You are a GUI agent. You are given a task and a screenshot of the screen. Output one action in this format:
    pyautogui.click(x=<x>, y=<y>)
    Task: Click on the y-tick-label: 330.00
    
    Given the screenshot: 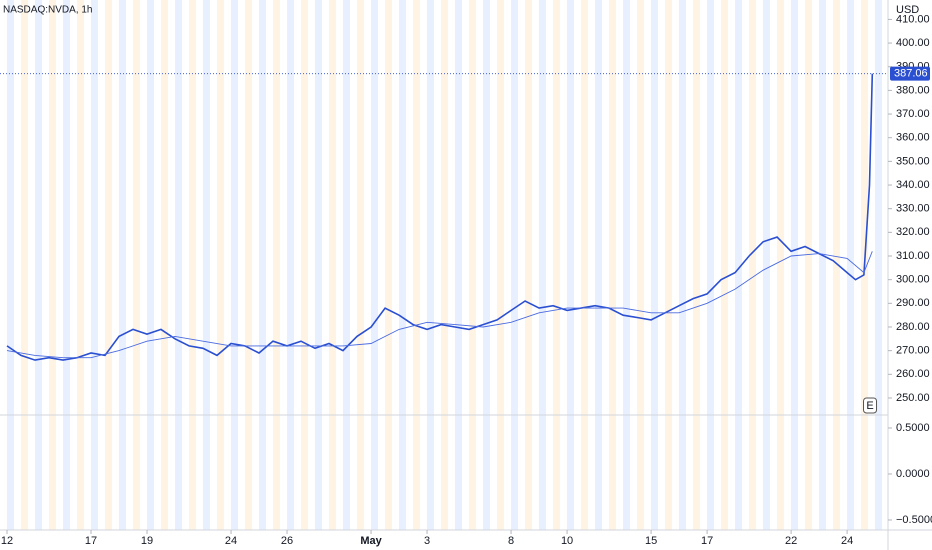 What is the action you would take?
    pyautogui.click(x=913, y=209)
    